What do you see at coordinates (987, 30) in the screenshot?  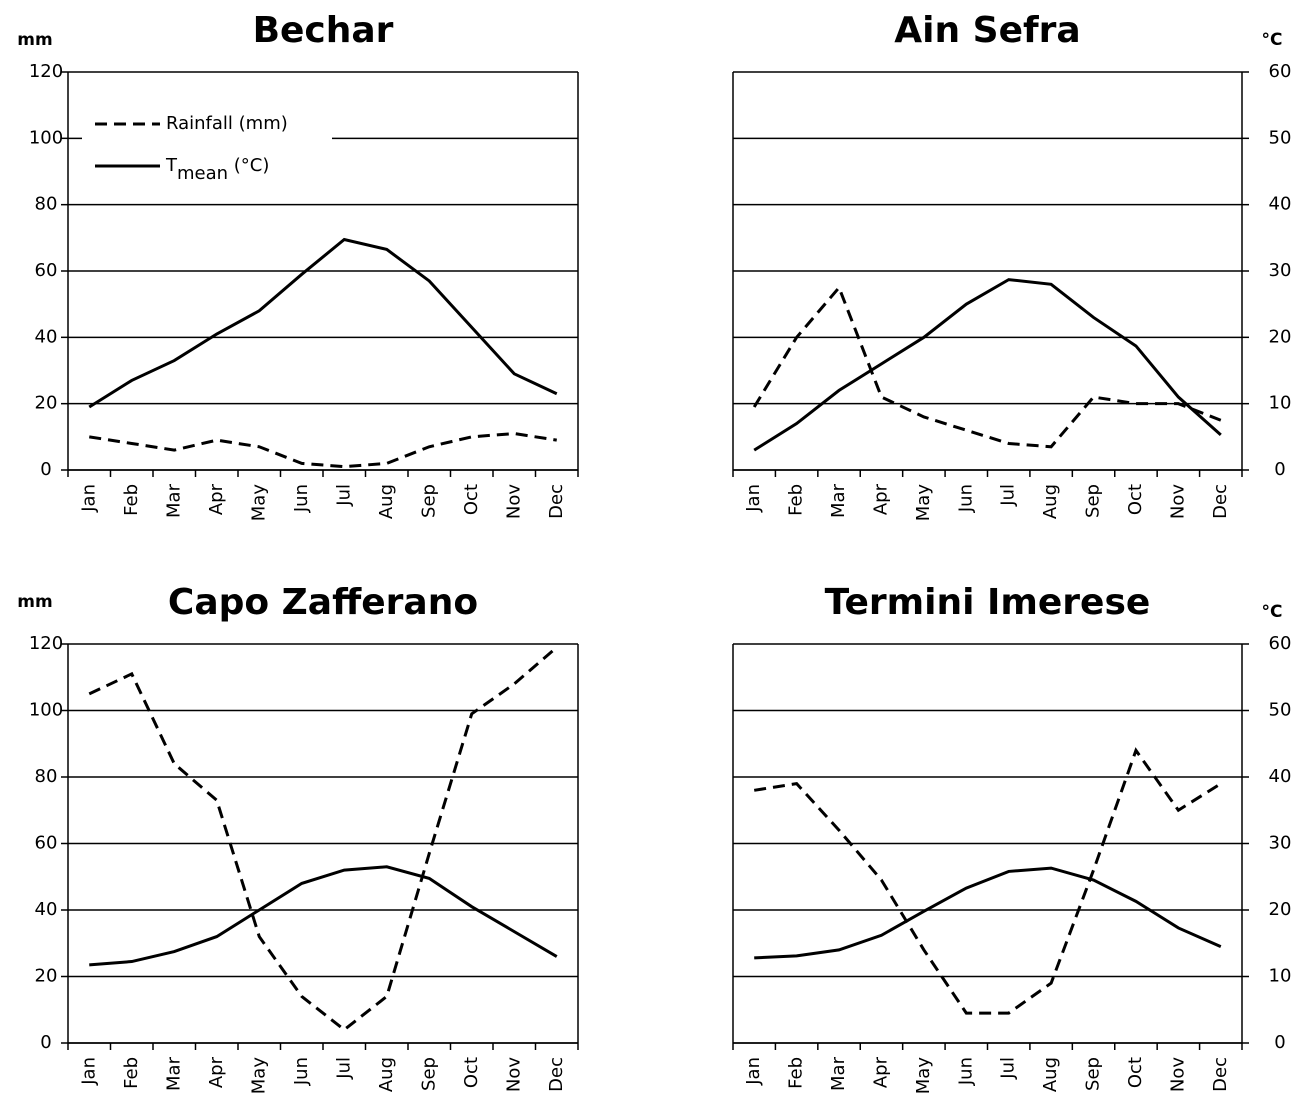 I see `chart-title: Ain Sefra` at bounding box center [987, 30].